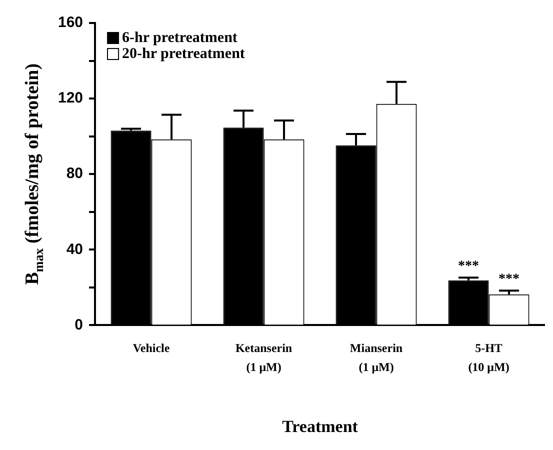 The image size is (553, 450). Describe the element at coordinates (71, 23) in the screenshot. I see `y-tick-label: 160` at that location.